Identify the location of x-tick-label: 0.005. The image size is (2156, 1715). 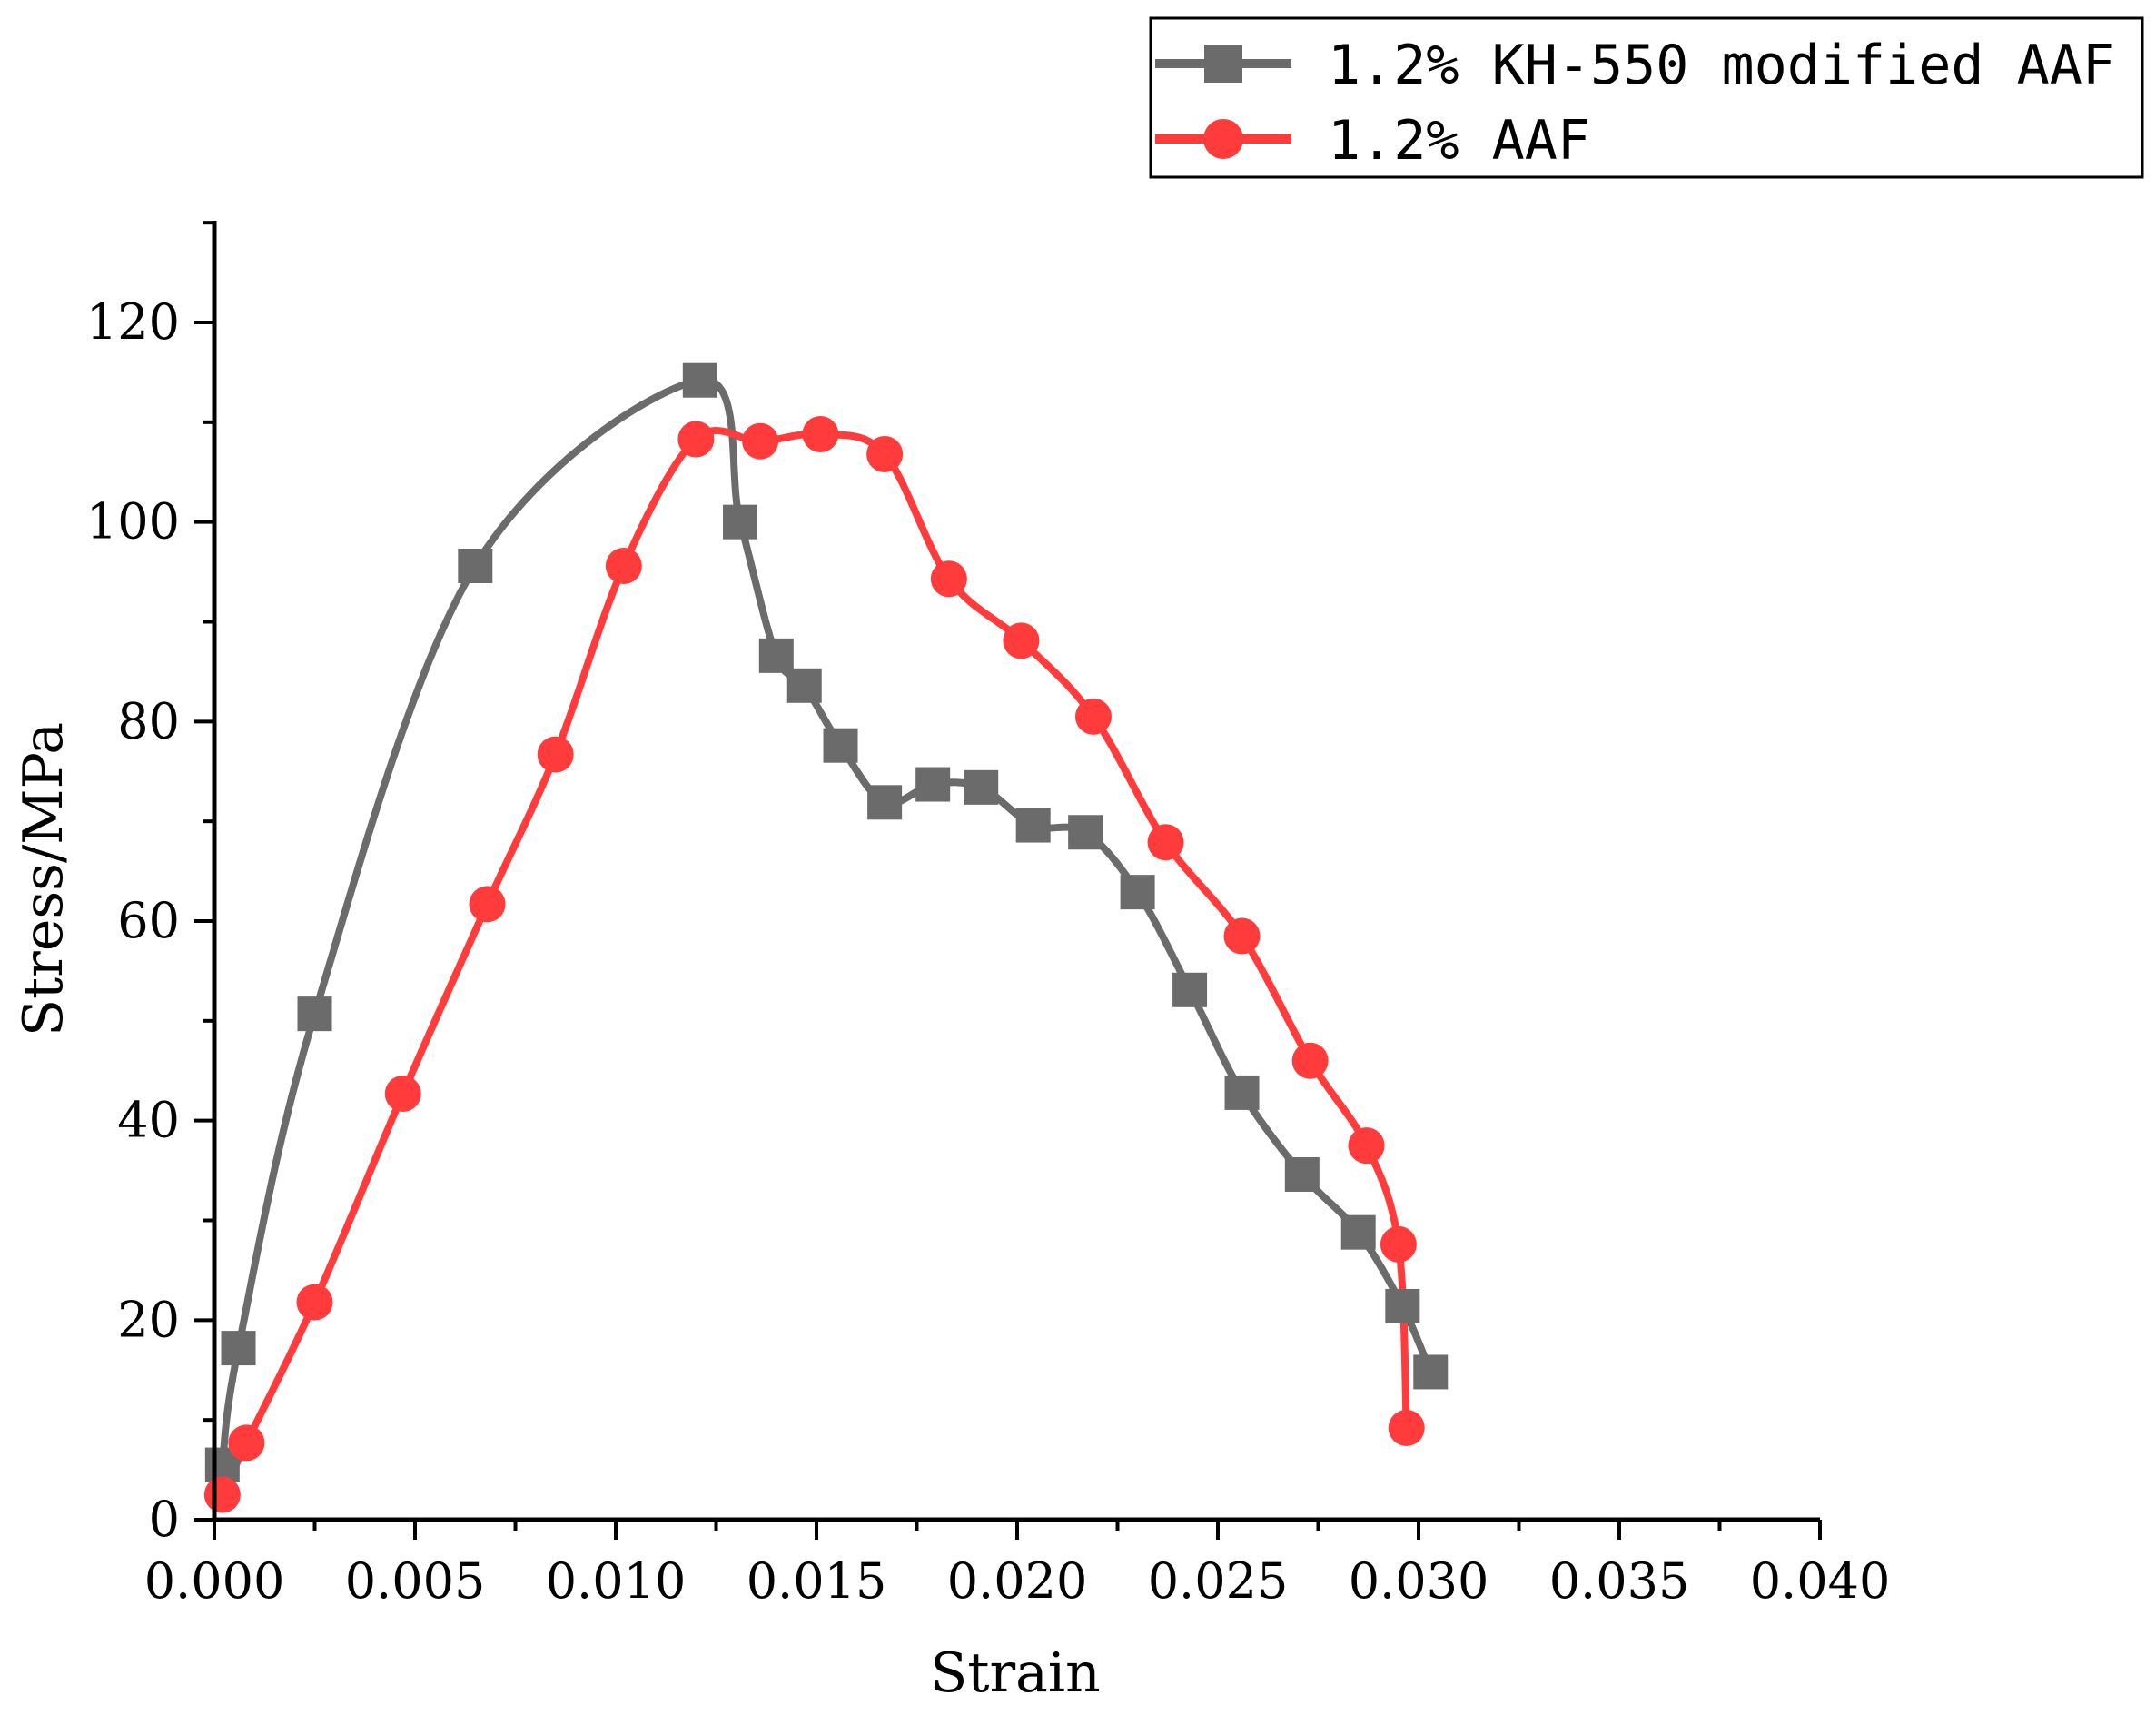
(415, 1581).